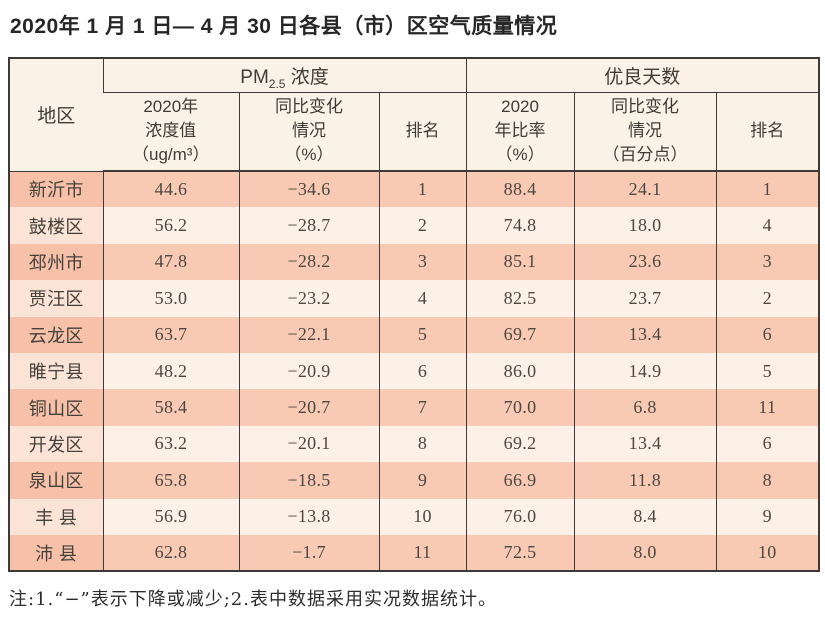  What do you see at coordinates (645, 189) in the screenshot?
I see `cell-days_change: 24.1` at bounding box center [645, 189].